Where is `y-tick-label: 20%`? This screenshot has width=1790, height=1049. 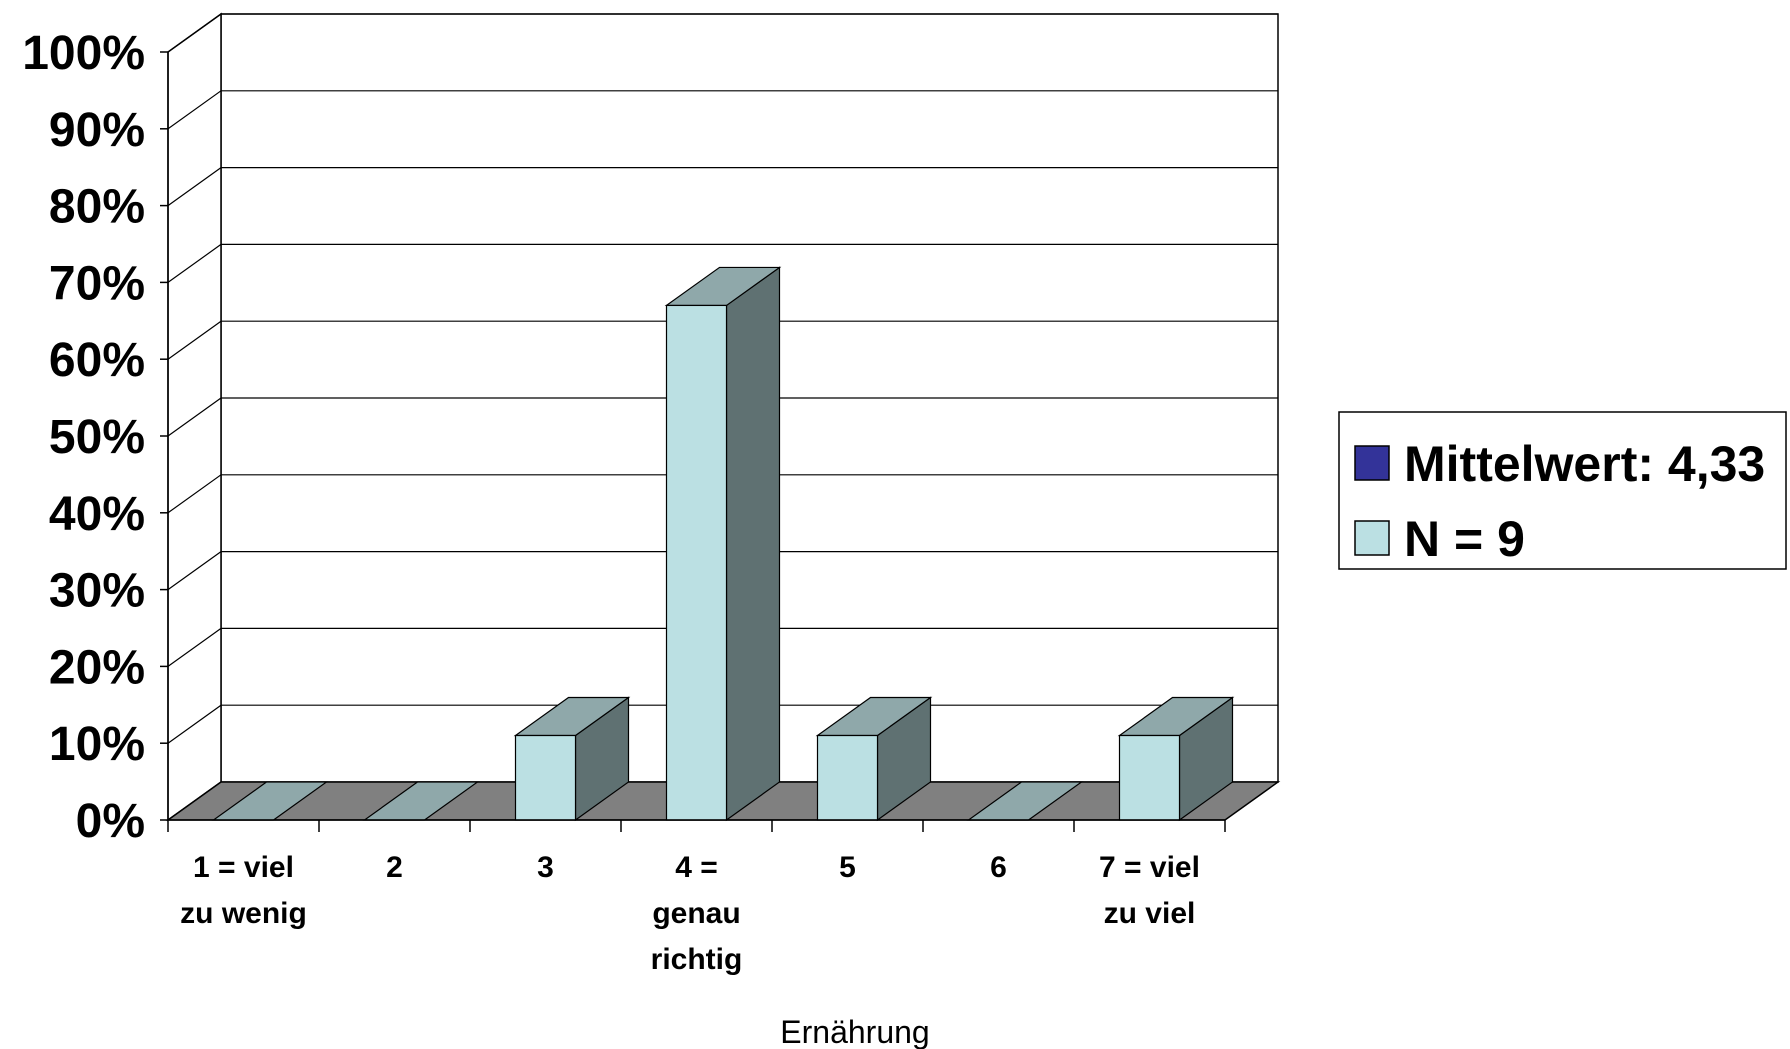
y-tick-label: 20% is located at coordinates (97, 667).